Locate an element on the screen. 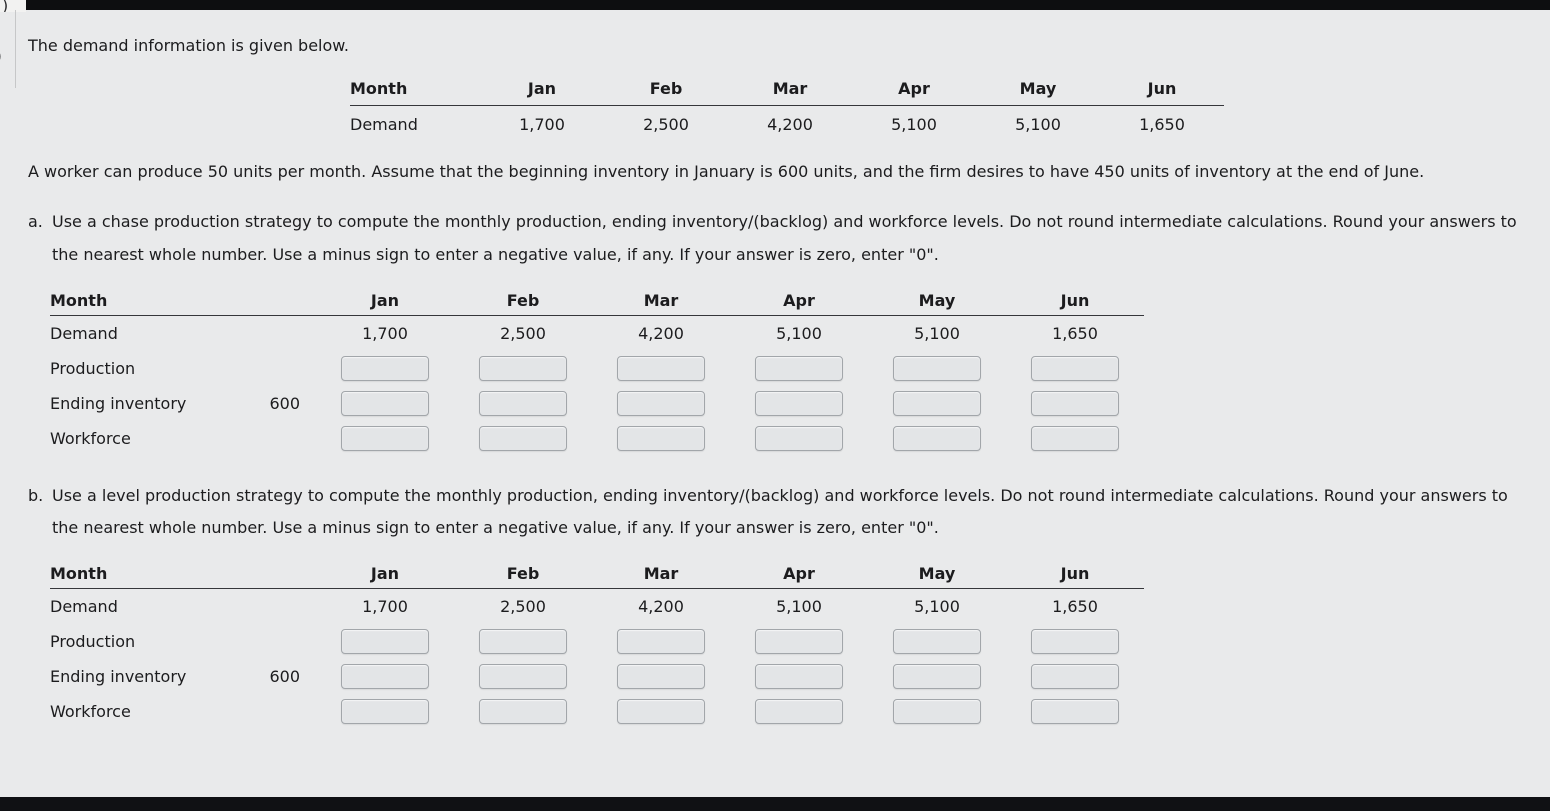 The width and height of the screenshot is (1550, 811). chase-production-input-may is located at coordinates (937, 368).